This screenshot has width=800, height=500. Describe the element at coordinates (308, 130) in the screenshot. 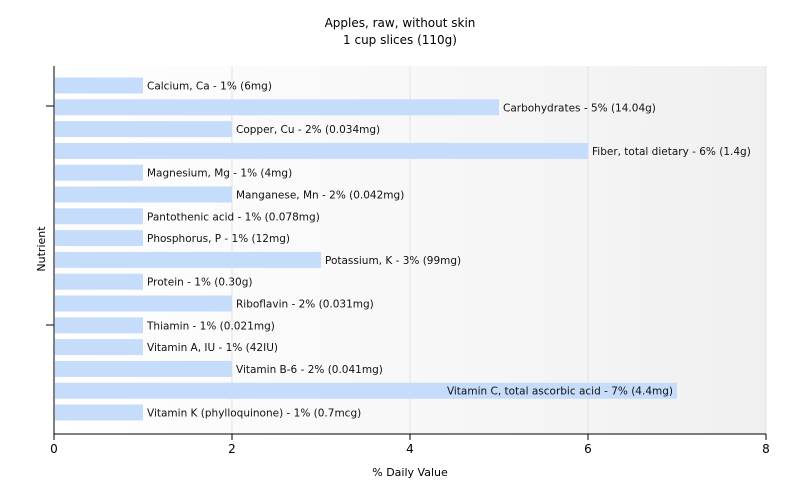

I see `bar-label-2: Copper, Cu - 2% (0.034mg)` at that location.